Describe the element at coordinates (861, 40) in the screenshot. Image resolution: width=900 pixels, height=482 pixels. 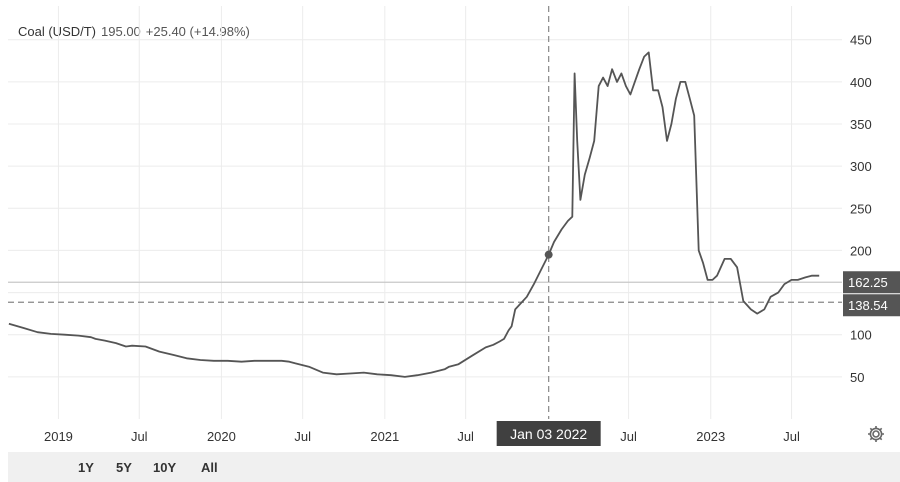
I see `y-tick-label: 450` at that location.